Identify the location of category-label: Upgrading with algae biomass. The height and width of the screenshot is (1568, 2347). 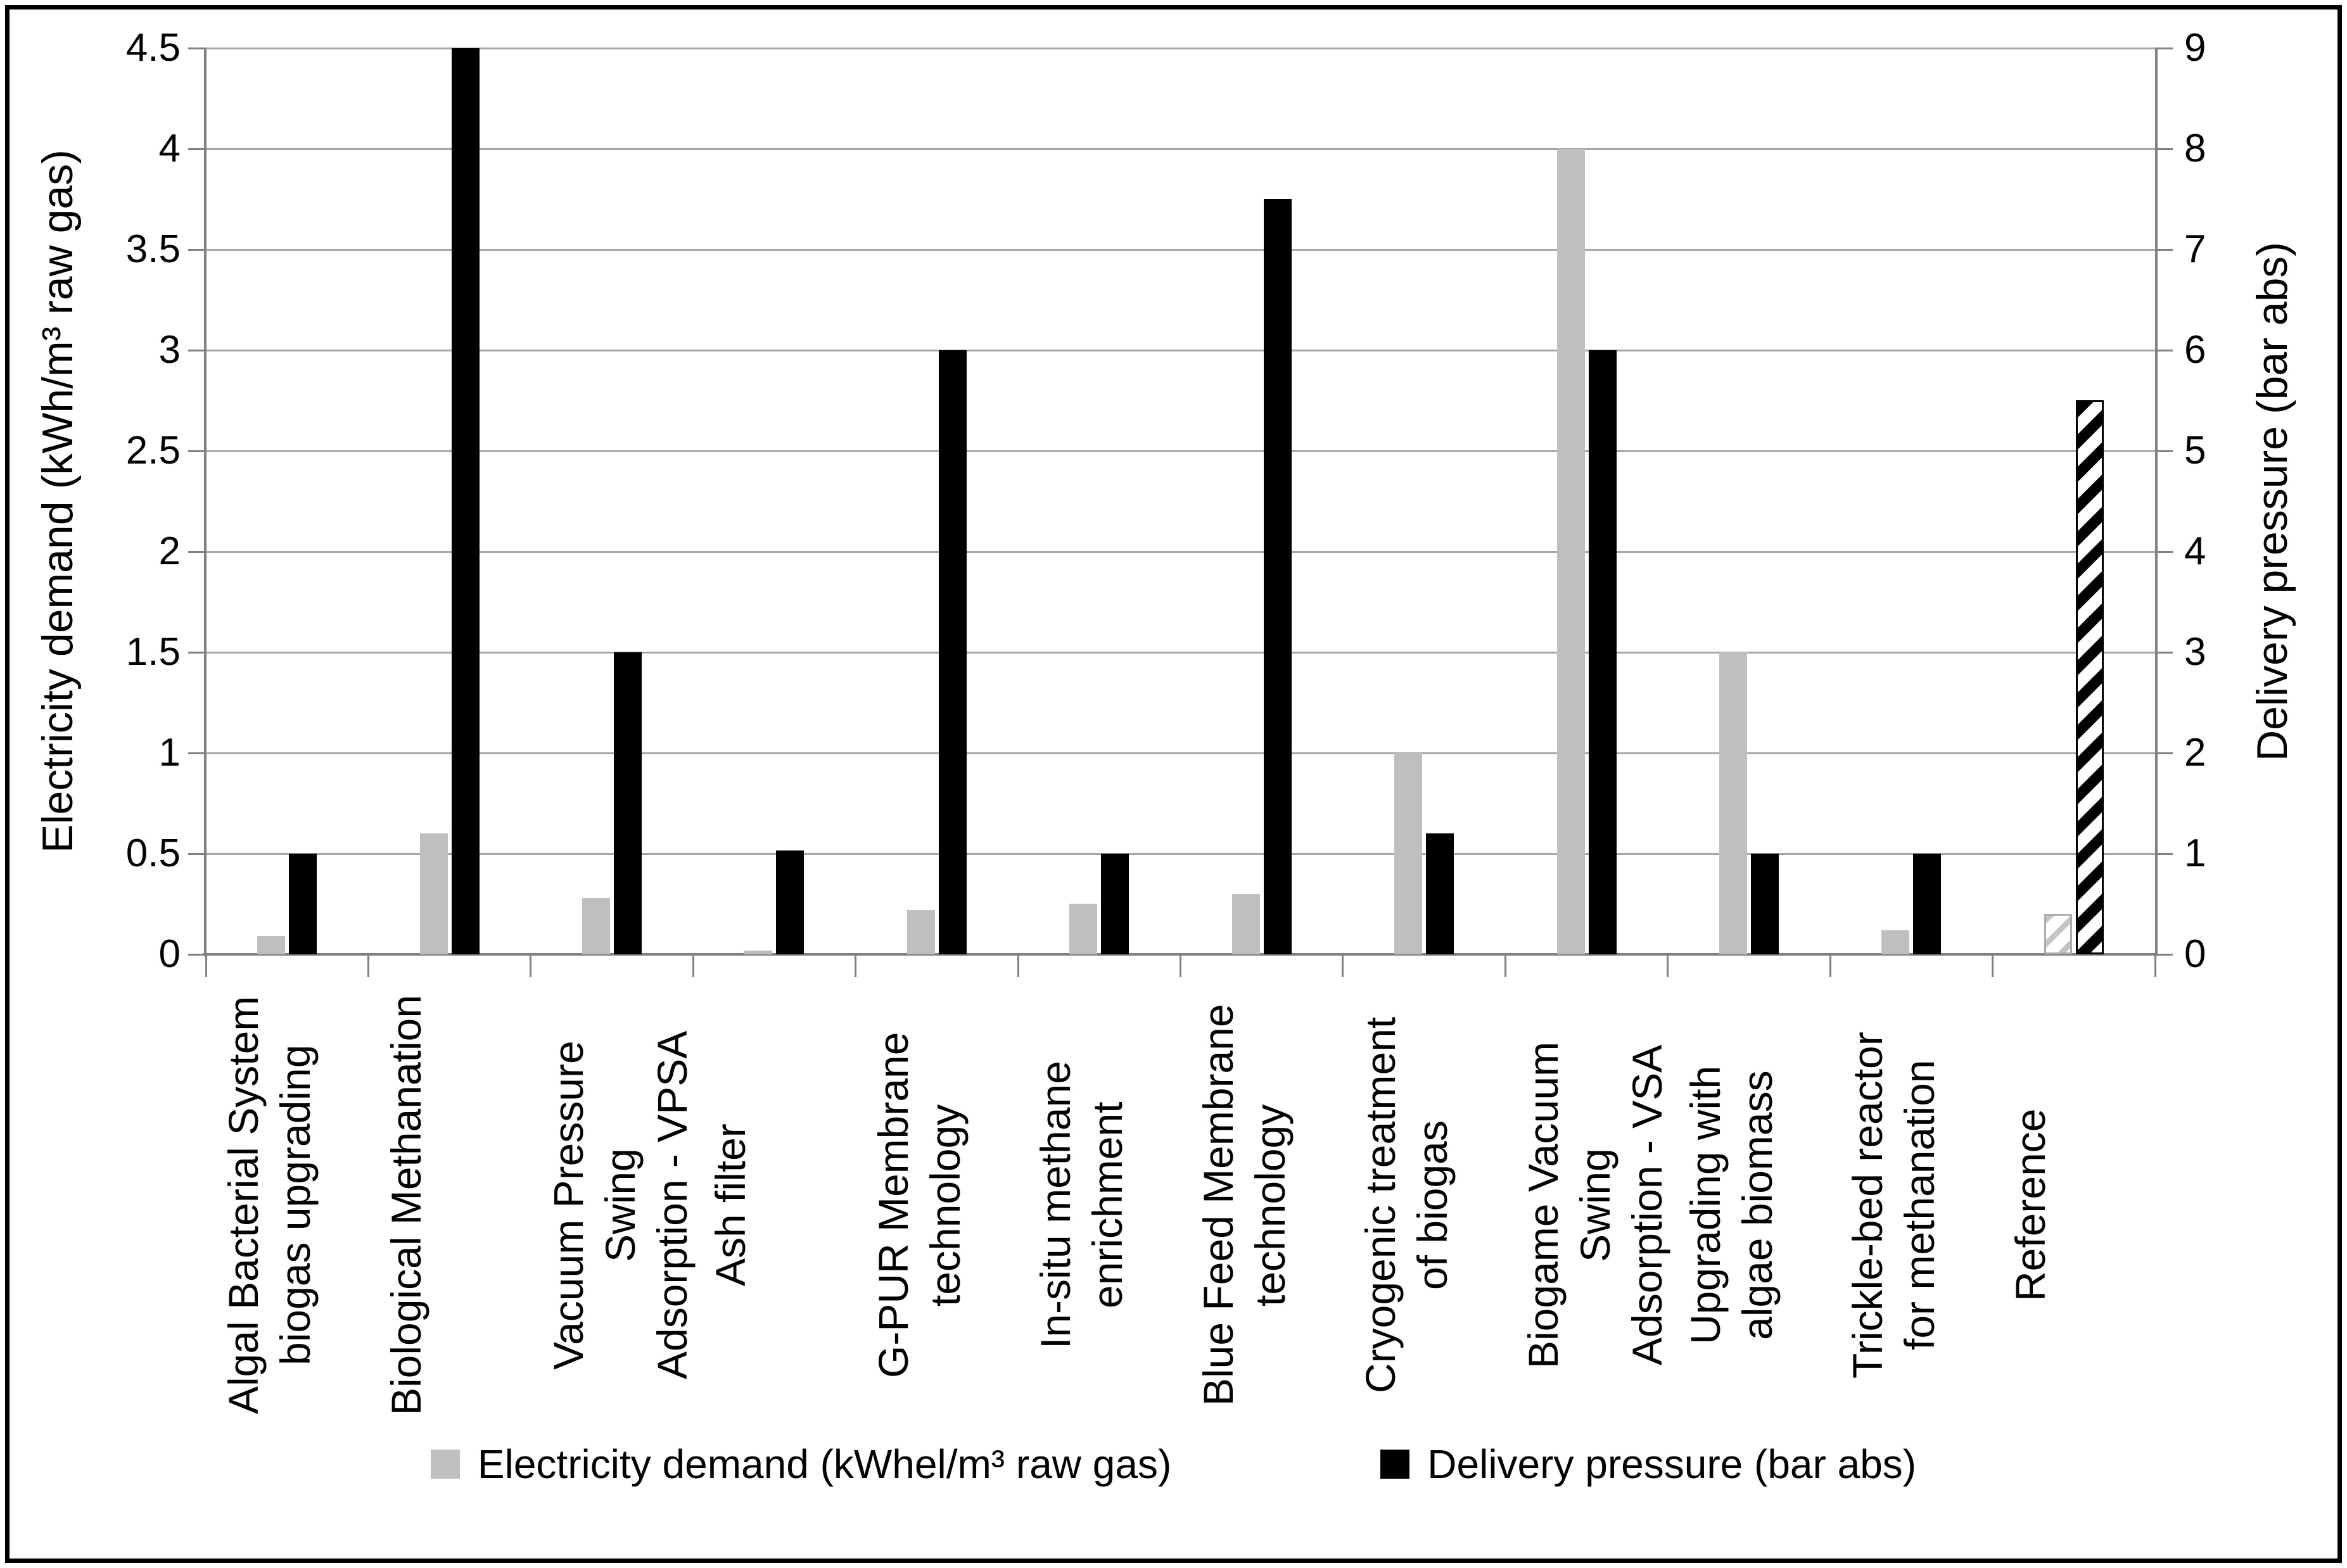
(1731, 1205).